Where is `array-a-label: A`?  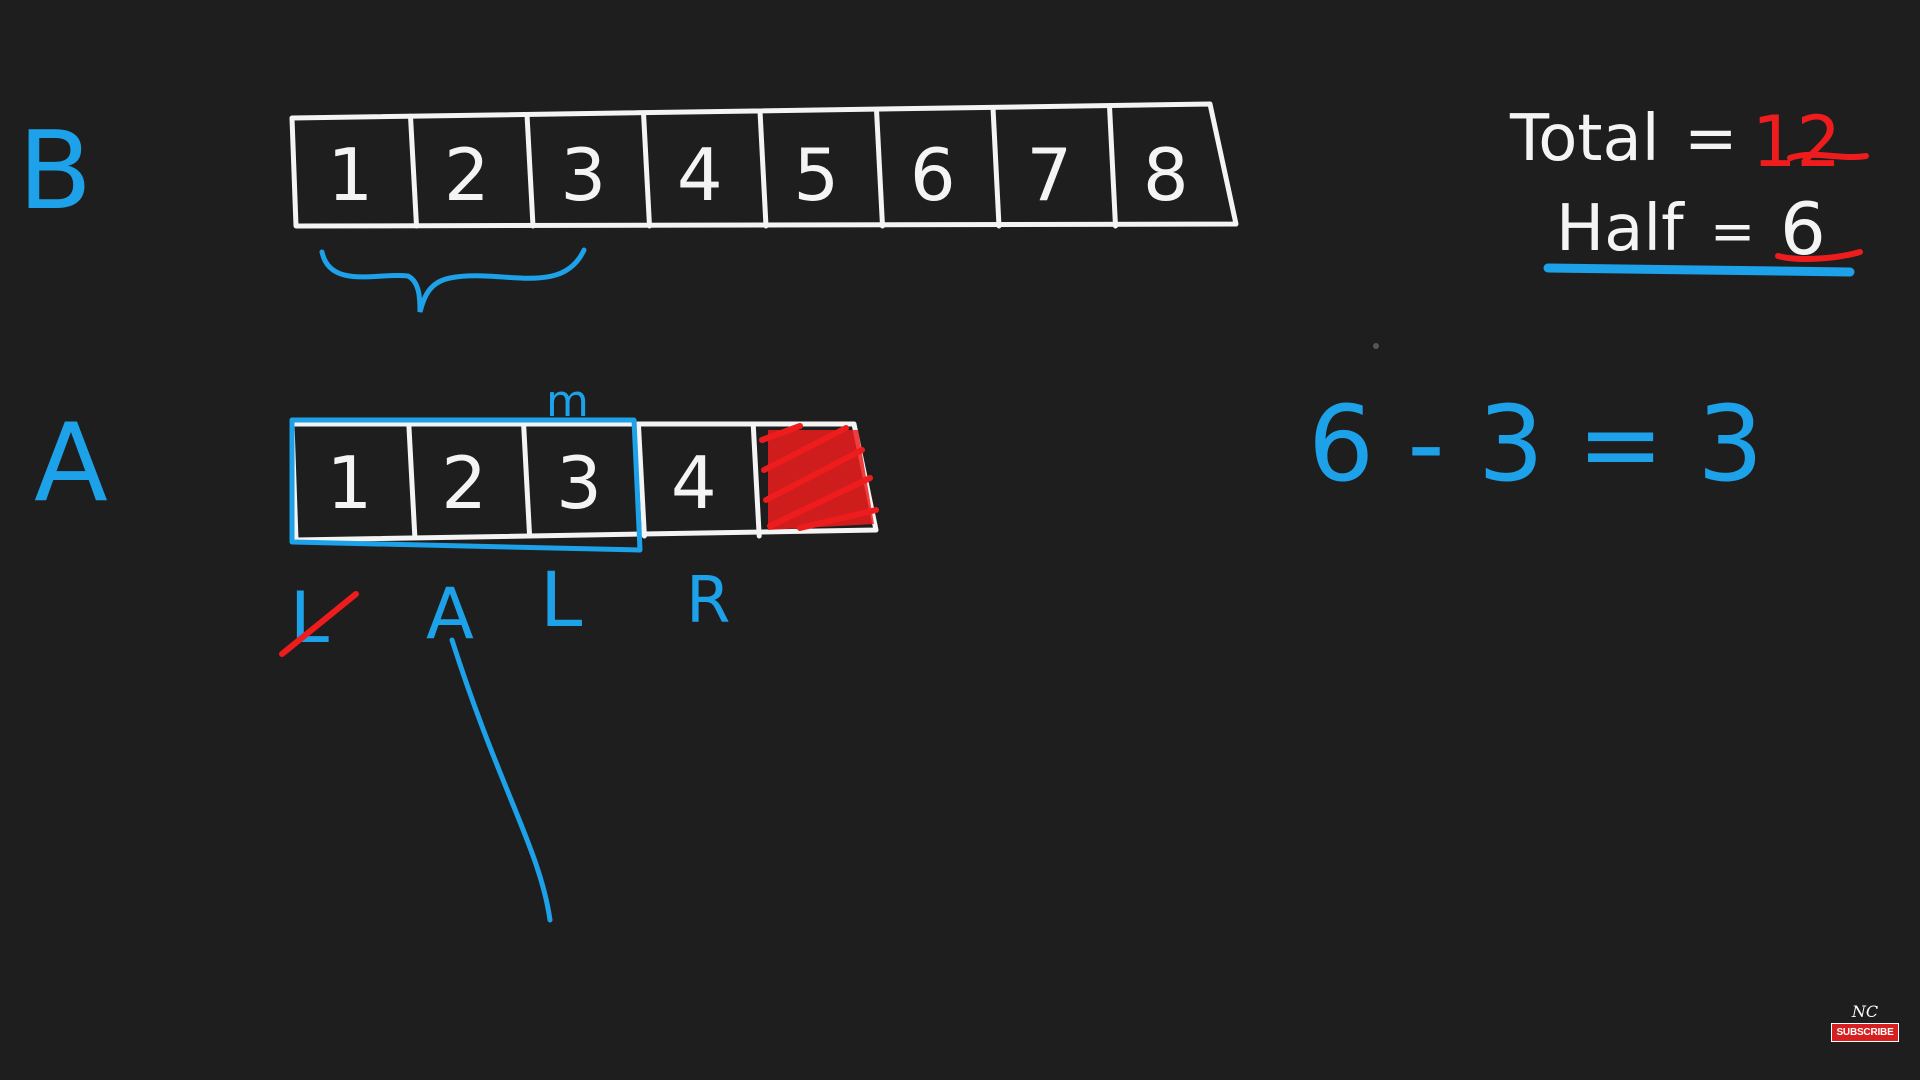 array-a-label: A is located at coordinates (71, 463).